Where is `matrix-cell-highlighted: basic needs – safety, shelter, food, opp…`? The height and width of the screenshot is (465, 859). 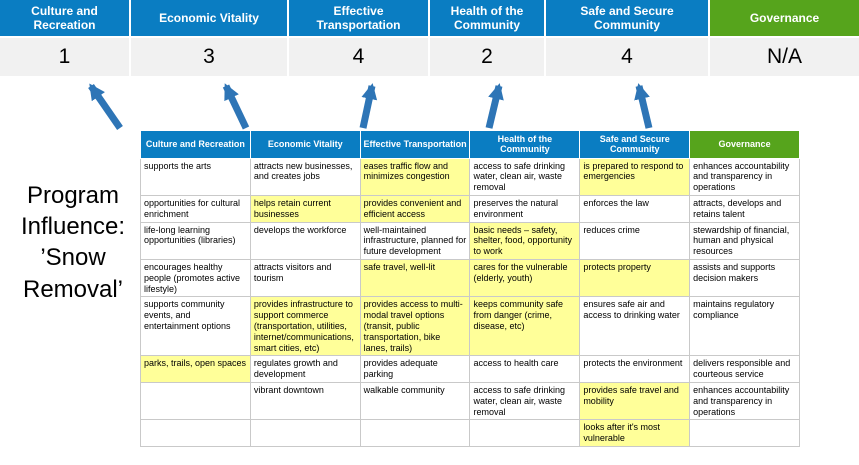
matrix-cell-highlighted: basic needs – safety, shelter, food, opp… is located at coordinates (525, 241).